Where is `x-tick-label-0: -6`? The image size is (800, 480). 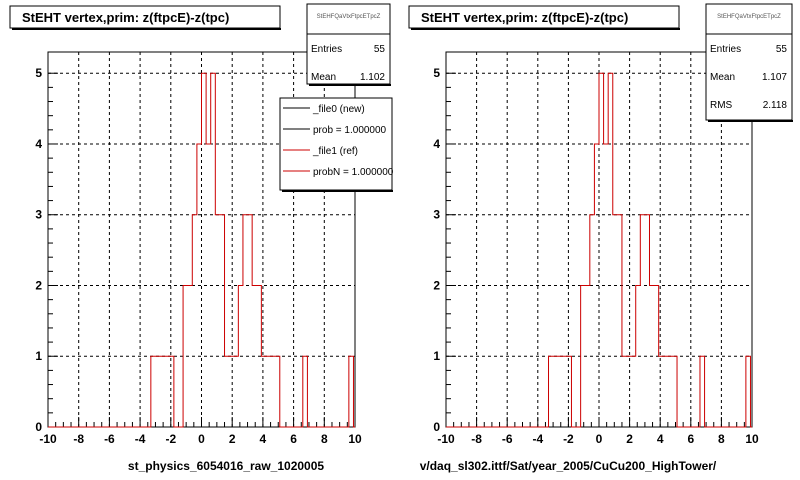 x-tick-label-0: -6 is located at coordinates (109, 439).